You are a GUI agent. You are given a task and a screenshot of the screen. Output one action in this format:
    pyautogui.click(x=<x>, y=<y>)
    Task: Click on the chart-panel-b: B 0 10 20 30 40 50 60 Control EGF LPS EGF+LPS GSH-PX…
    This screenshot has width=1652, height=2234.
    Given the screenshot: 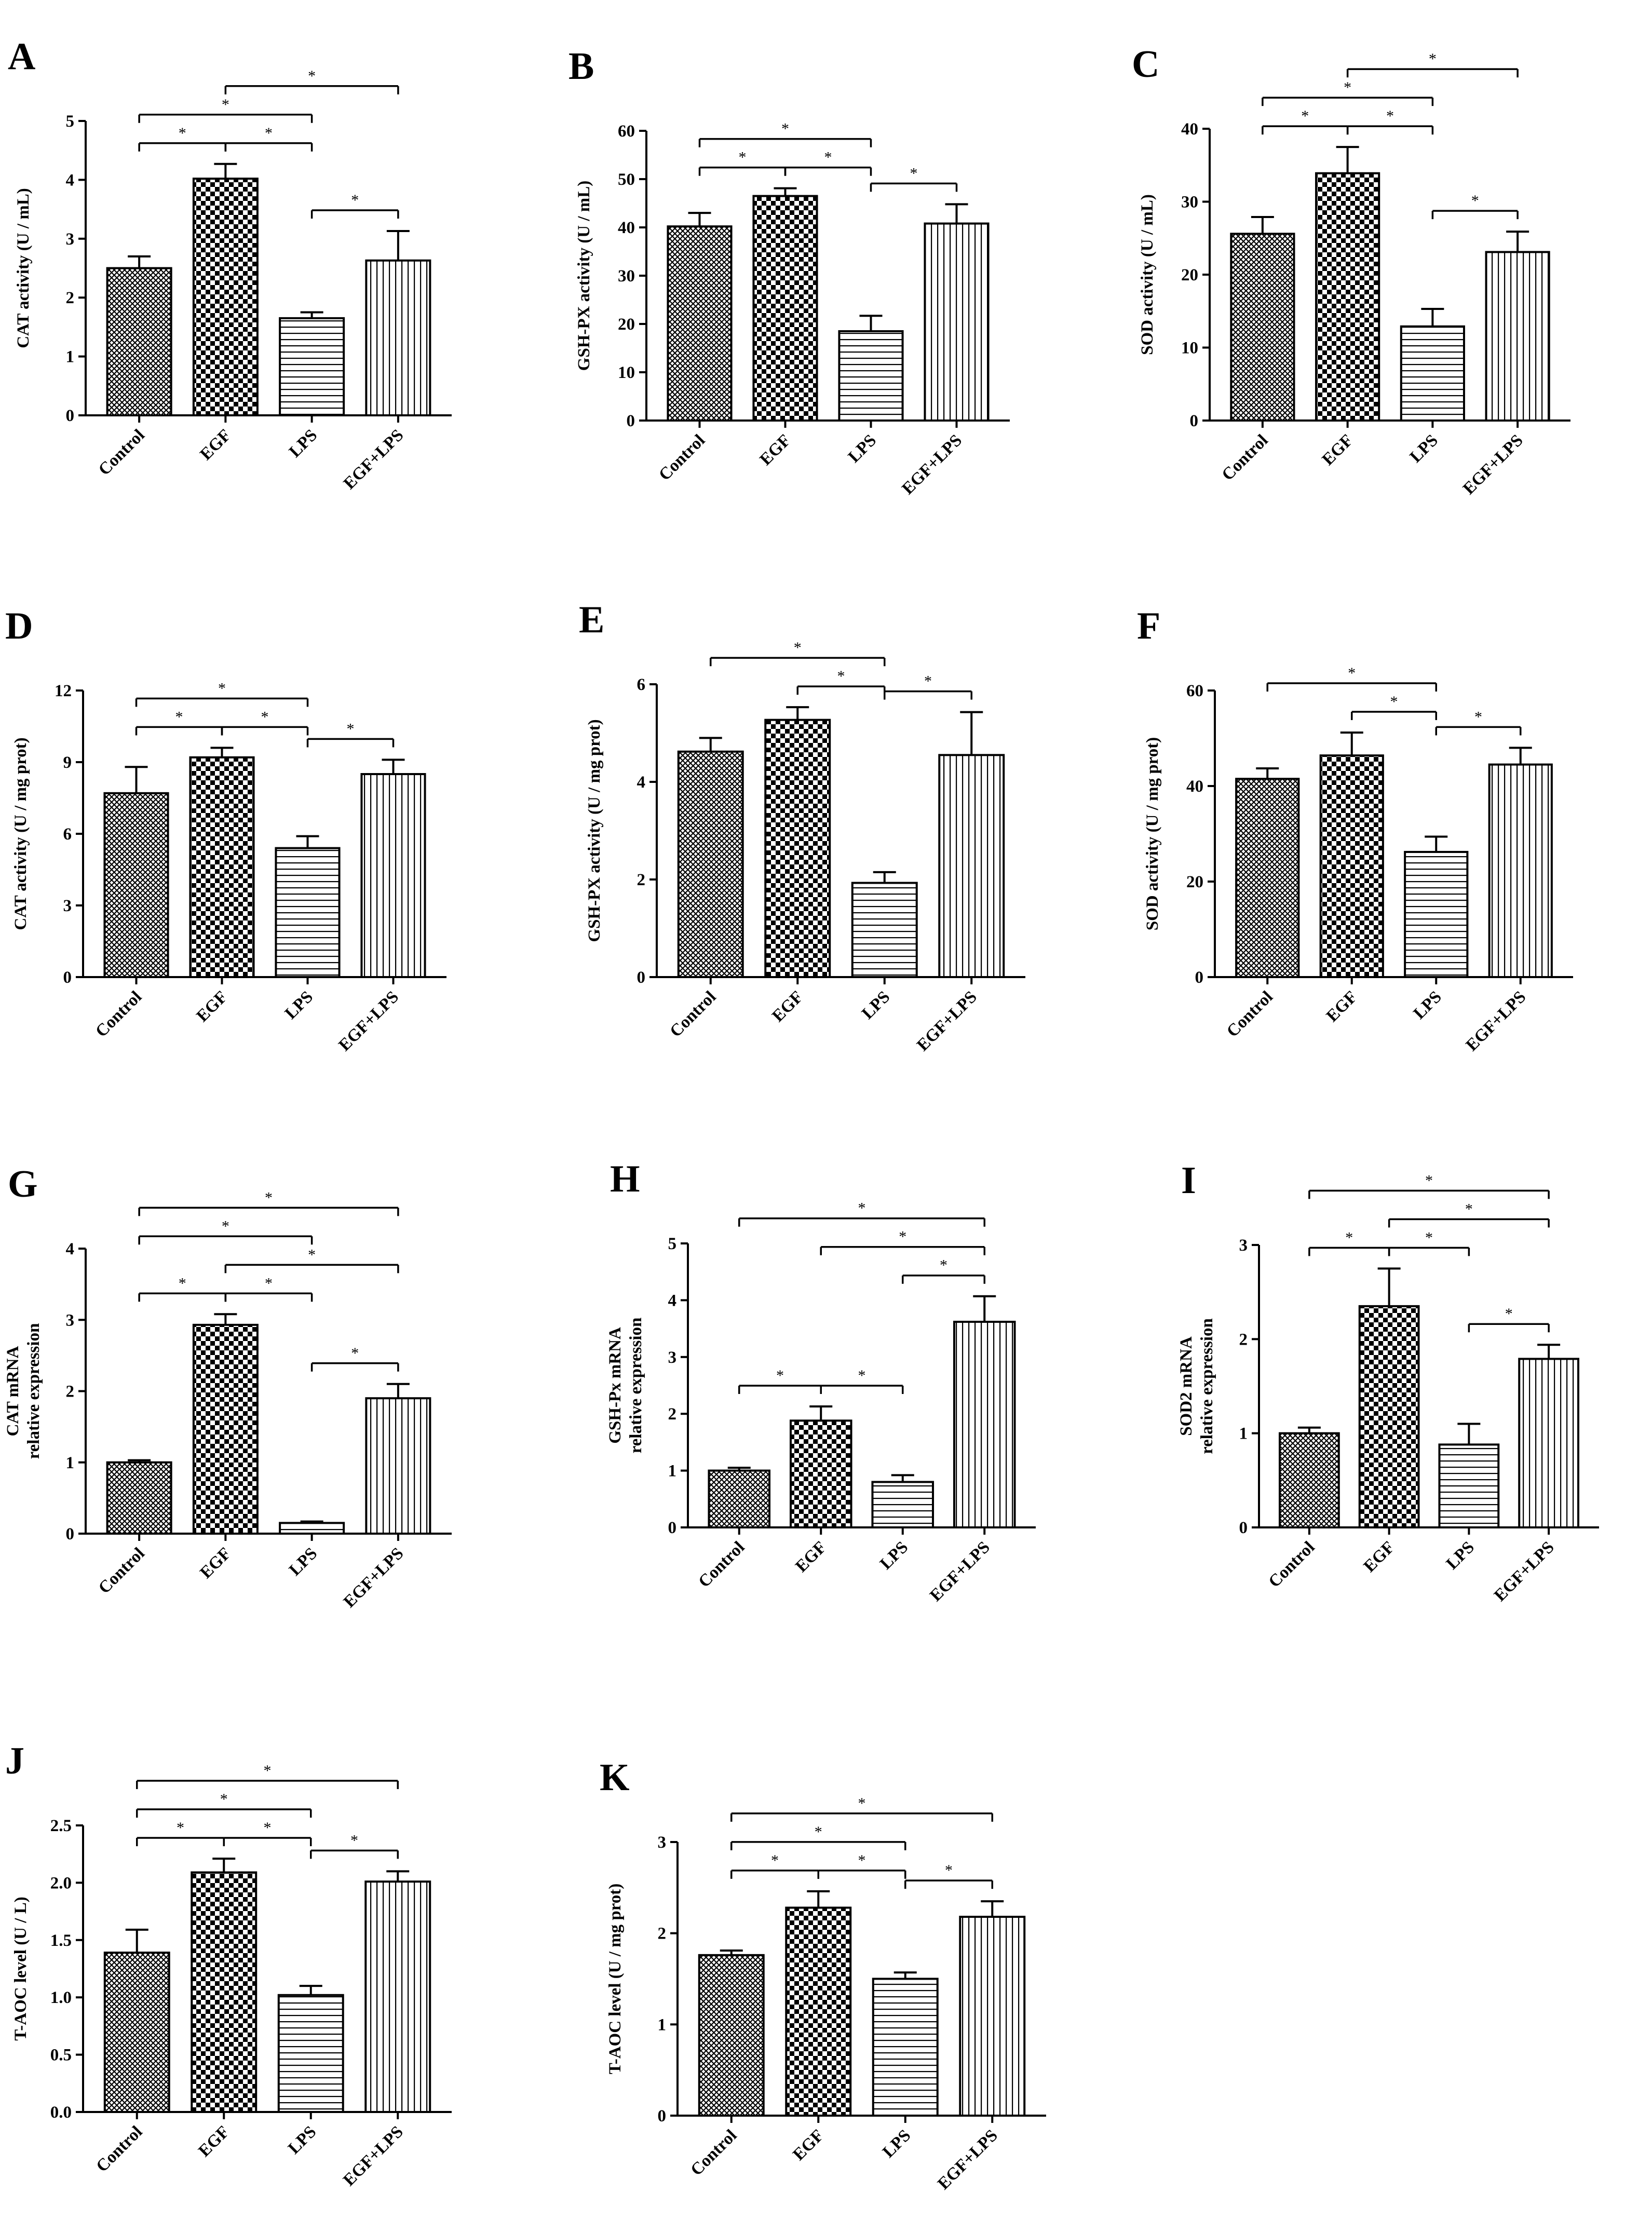 What is the action you would take?
    pyautogui.click(x=789, y=272)
    